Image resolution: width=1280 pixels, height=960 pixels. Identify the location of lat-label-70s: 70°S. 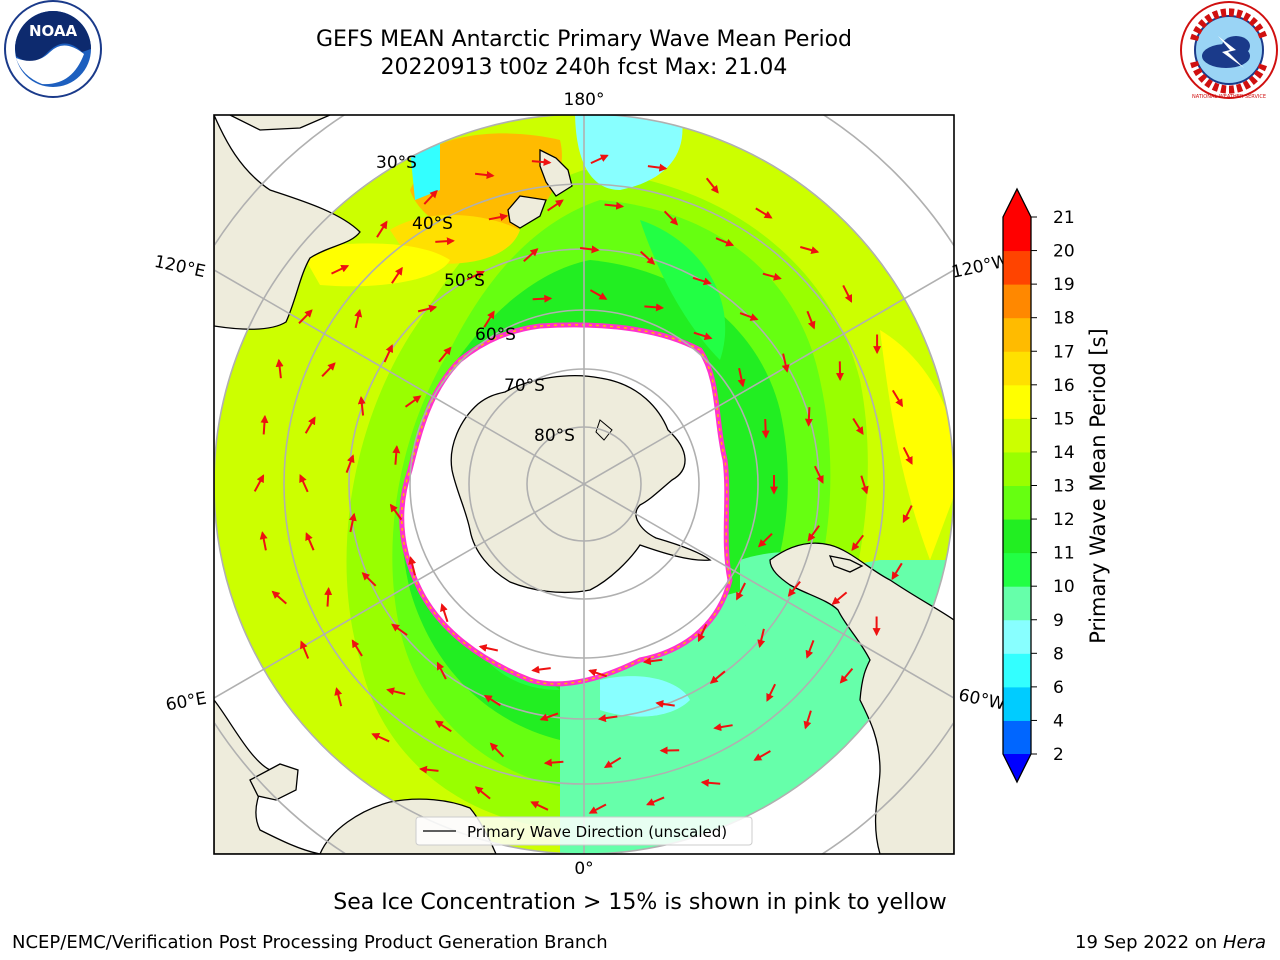
(524, 386).